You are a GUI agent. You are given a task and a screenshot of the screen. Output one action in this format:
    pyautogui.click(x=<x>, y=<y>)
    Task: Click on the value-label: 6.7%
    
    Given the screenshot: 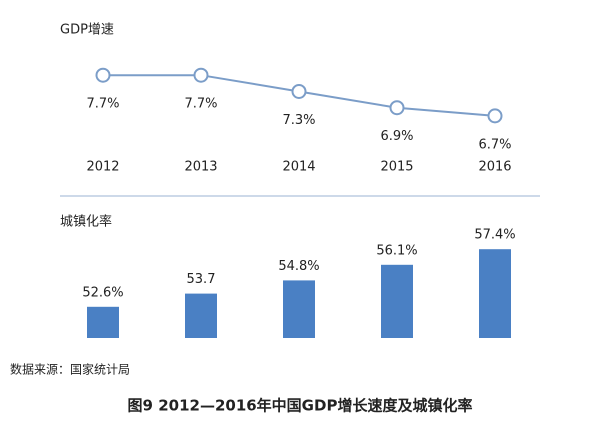 What is the action you would take?
    pyautogui.click(x=494, y=144)
    